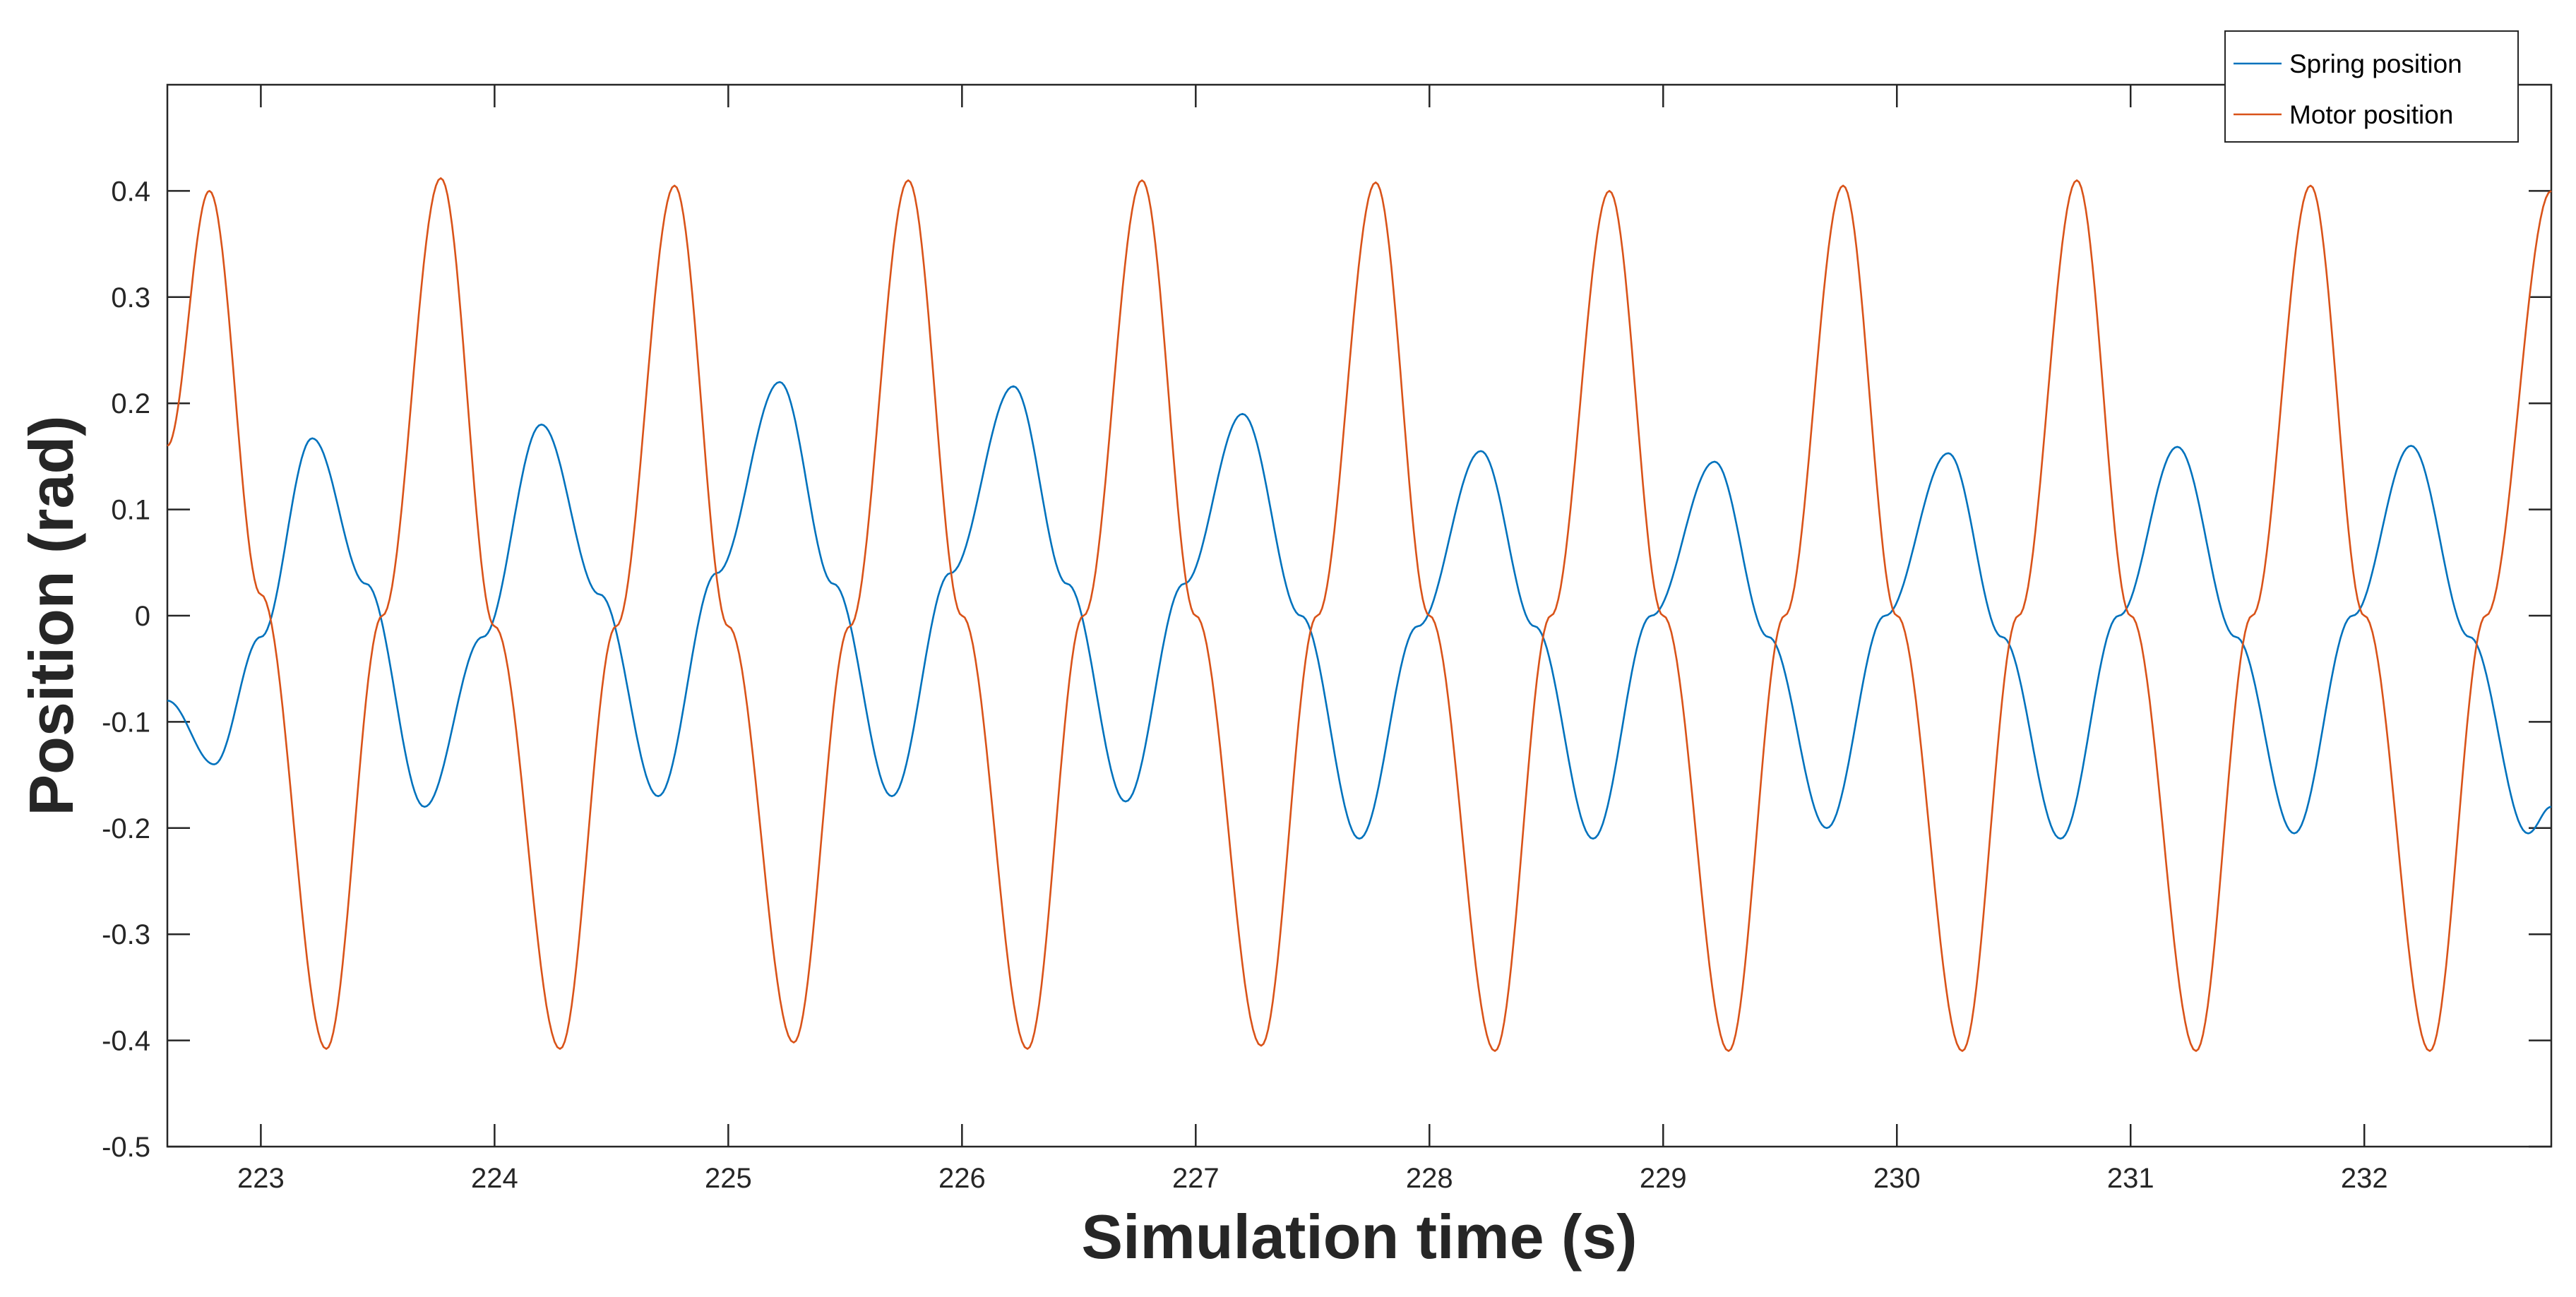 This screenshot has width=2576, height=1297. Describe the element at coordinates (142, 616) in the screenshot. I see `y-tick-label: 0` at that location.